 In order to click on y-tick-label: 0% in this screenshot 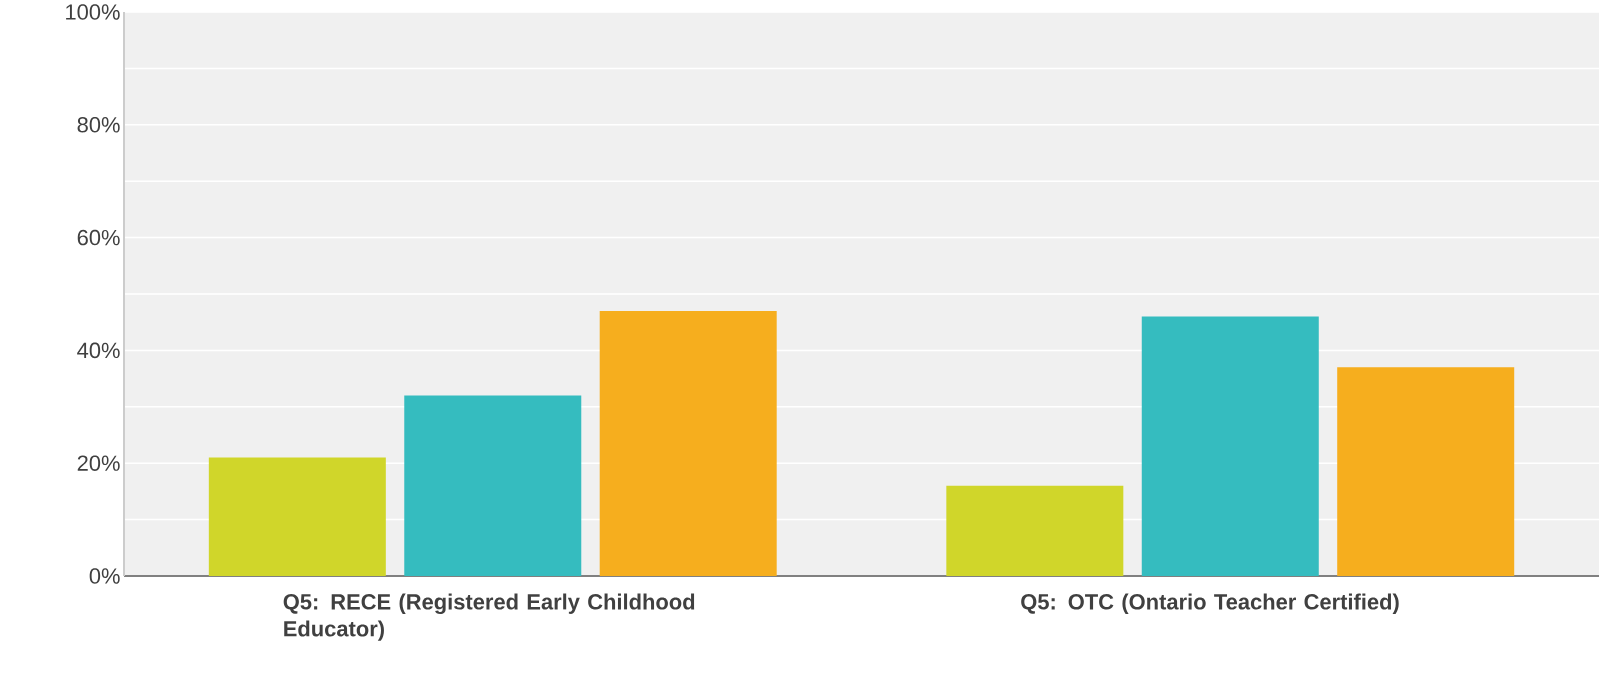, I will do `click(104, 576)`.